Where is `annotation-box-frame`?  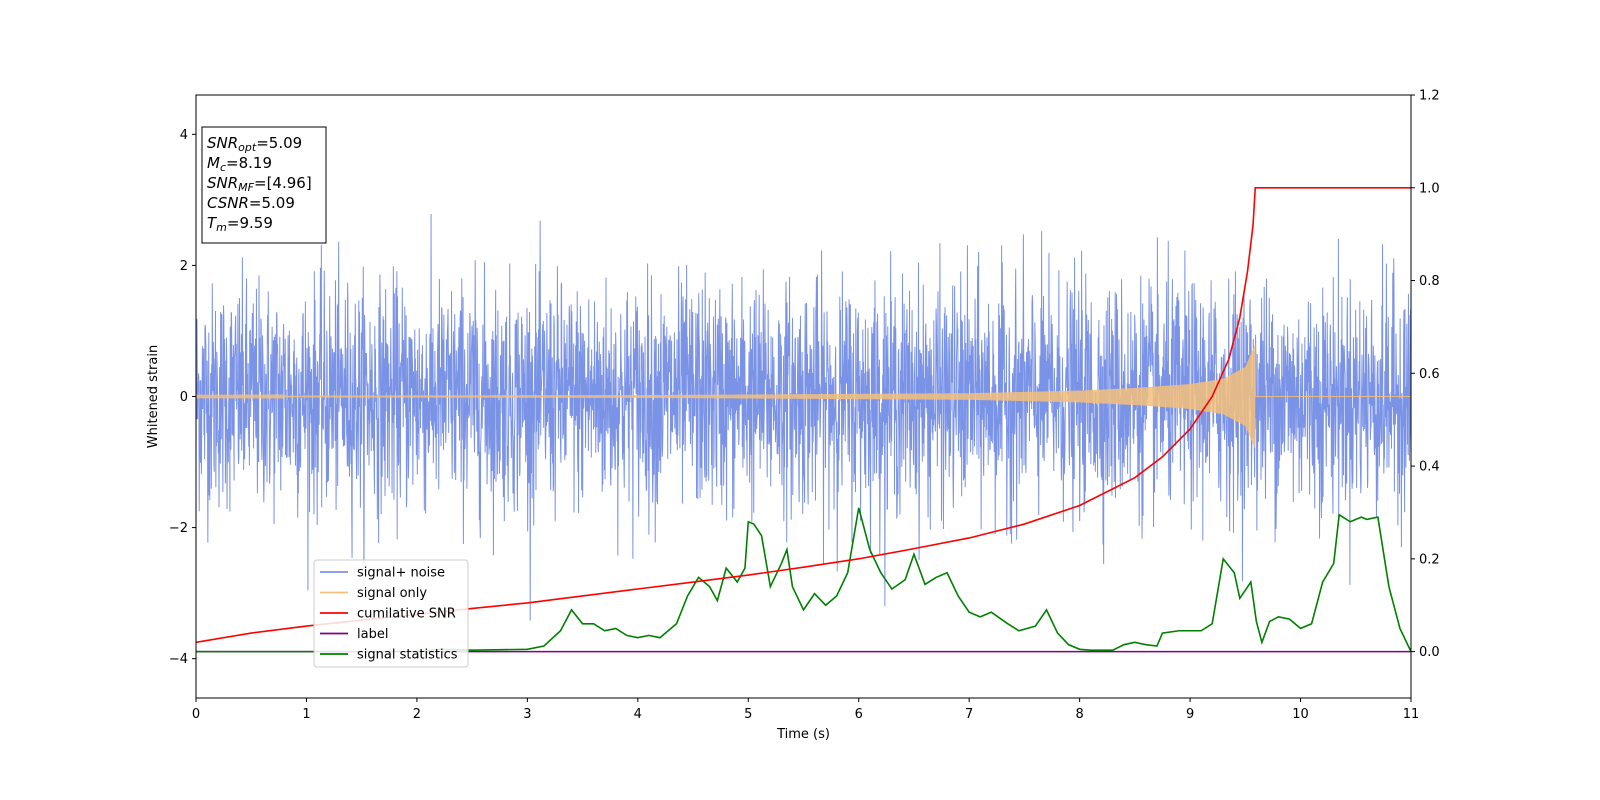 annotation-box-frame is located at coordinates (264, 185).